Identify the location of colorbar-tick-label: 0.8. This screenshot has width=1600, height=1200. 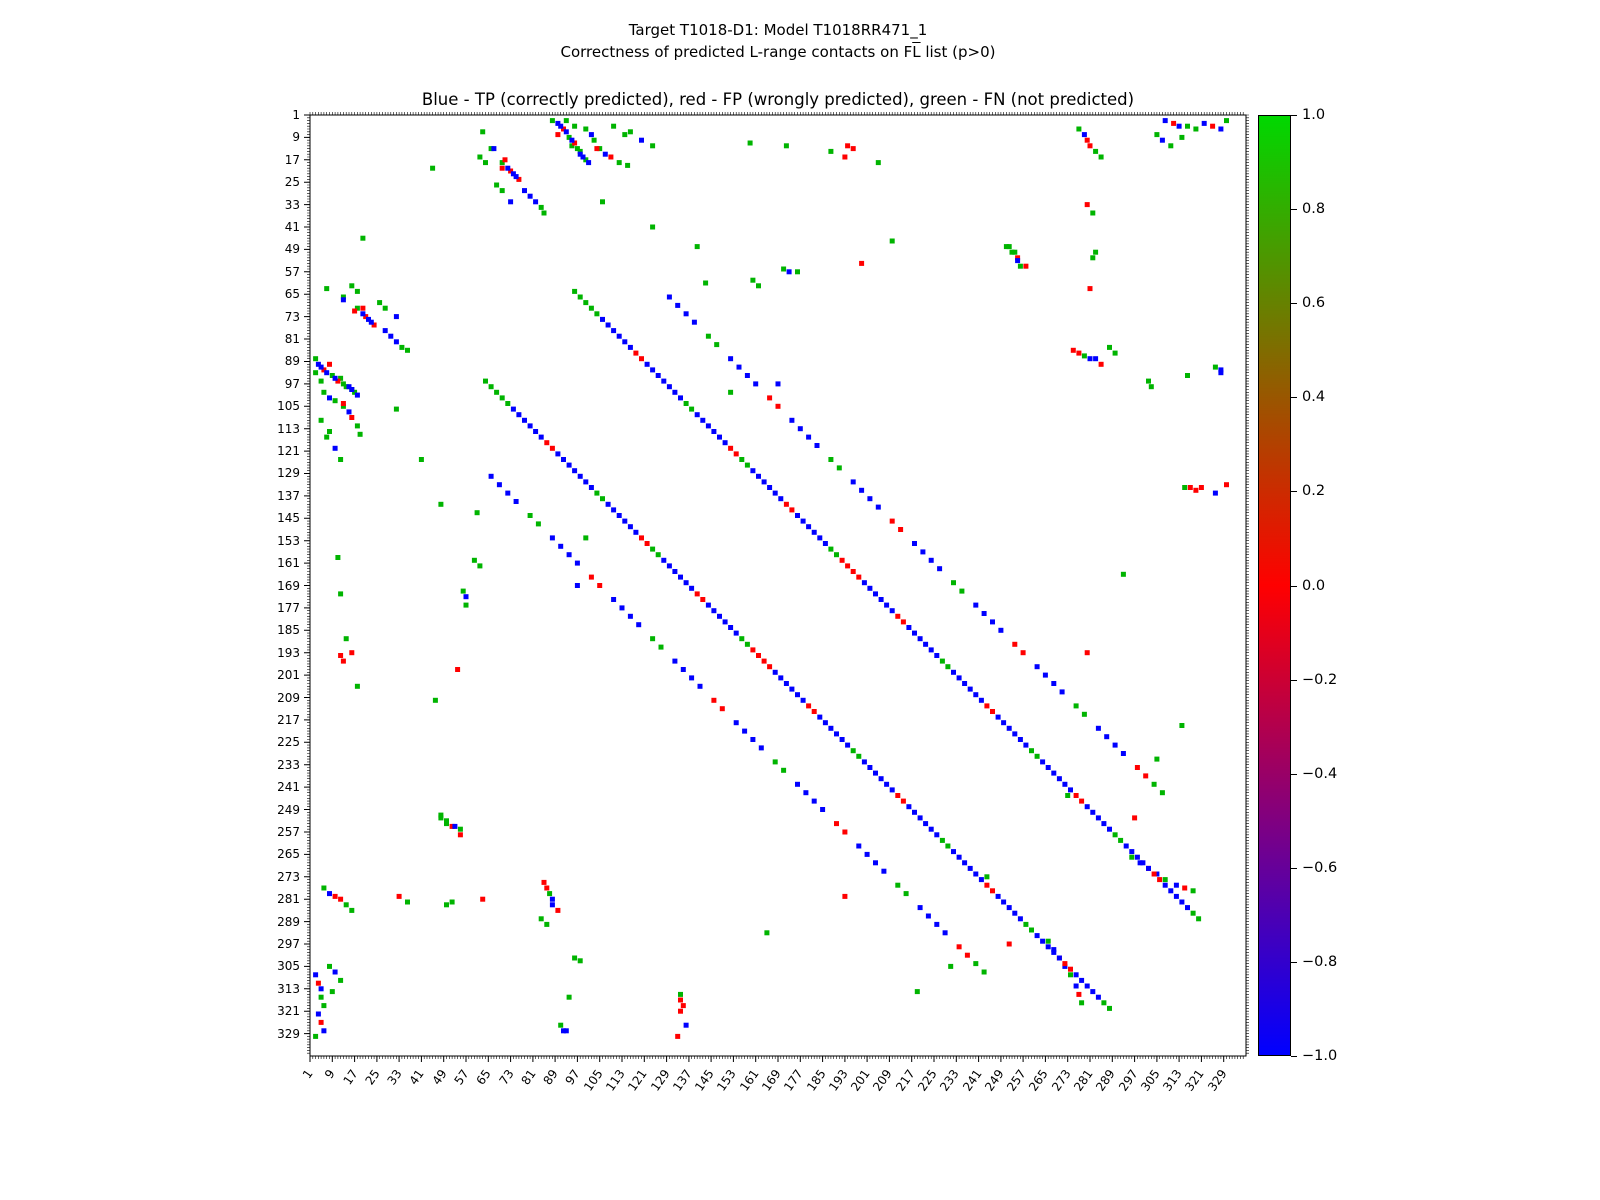
(1314, 209).